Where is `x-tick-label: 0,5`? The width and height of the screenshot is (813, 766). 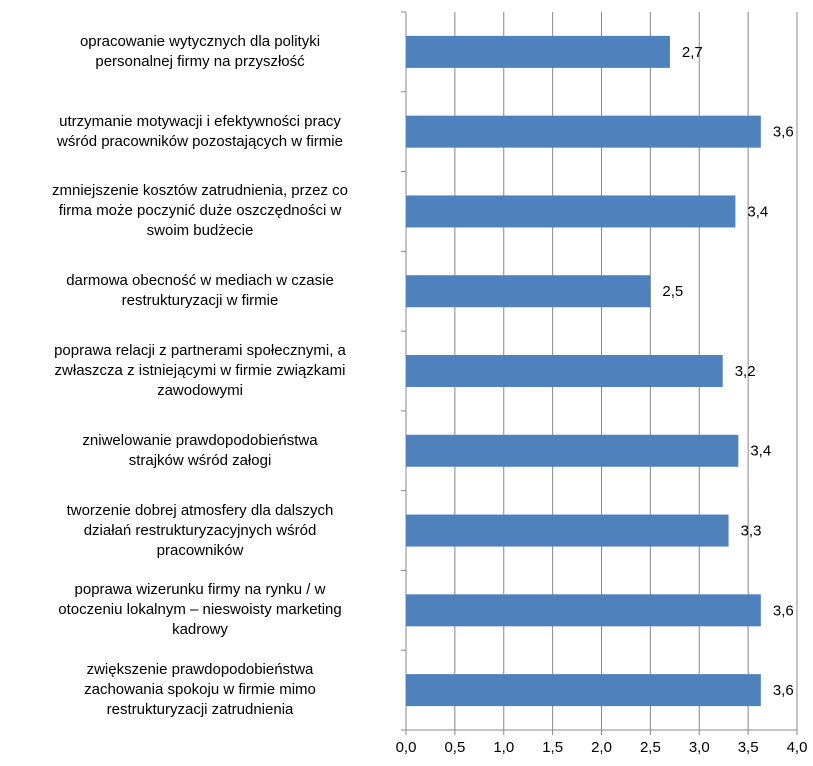
x-tick-label: 0,5 is located at coordinates (454, 747).